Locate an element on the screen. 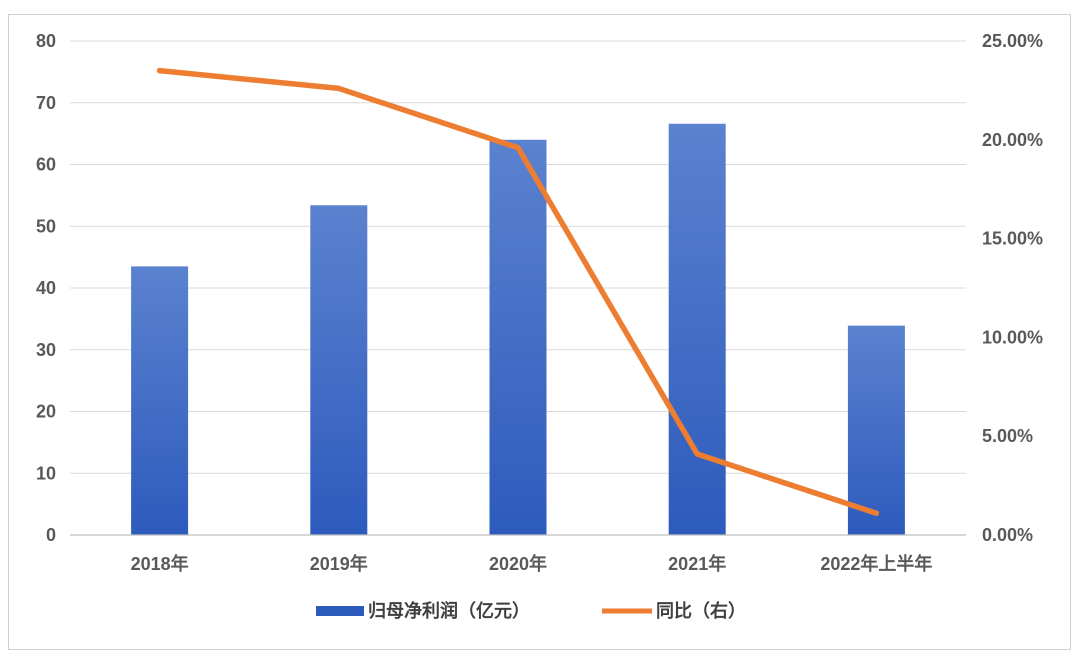  legend-label-line: 同比（右） is located at coordinates (701, 610).